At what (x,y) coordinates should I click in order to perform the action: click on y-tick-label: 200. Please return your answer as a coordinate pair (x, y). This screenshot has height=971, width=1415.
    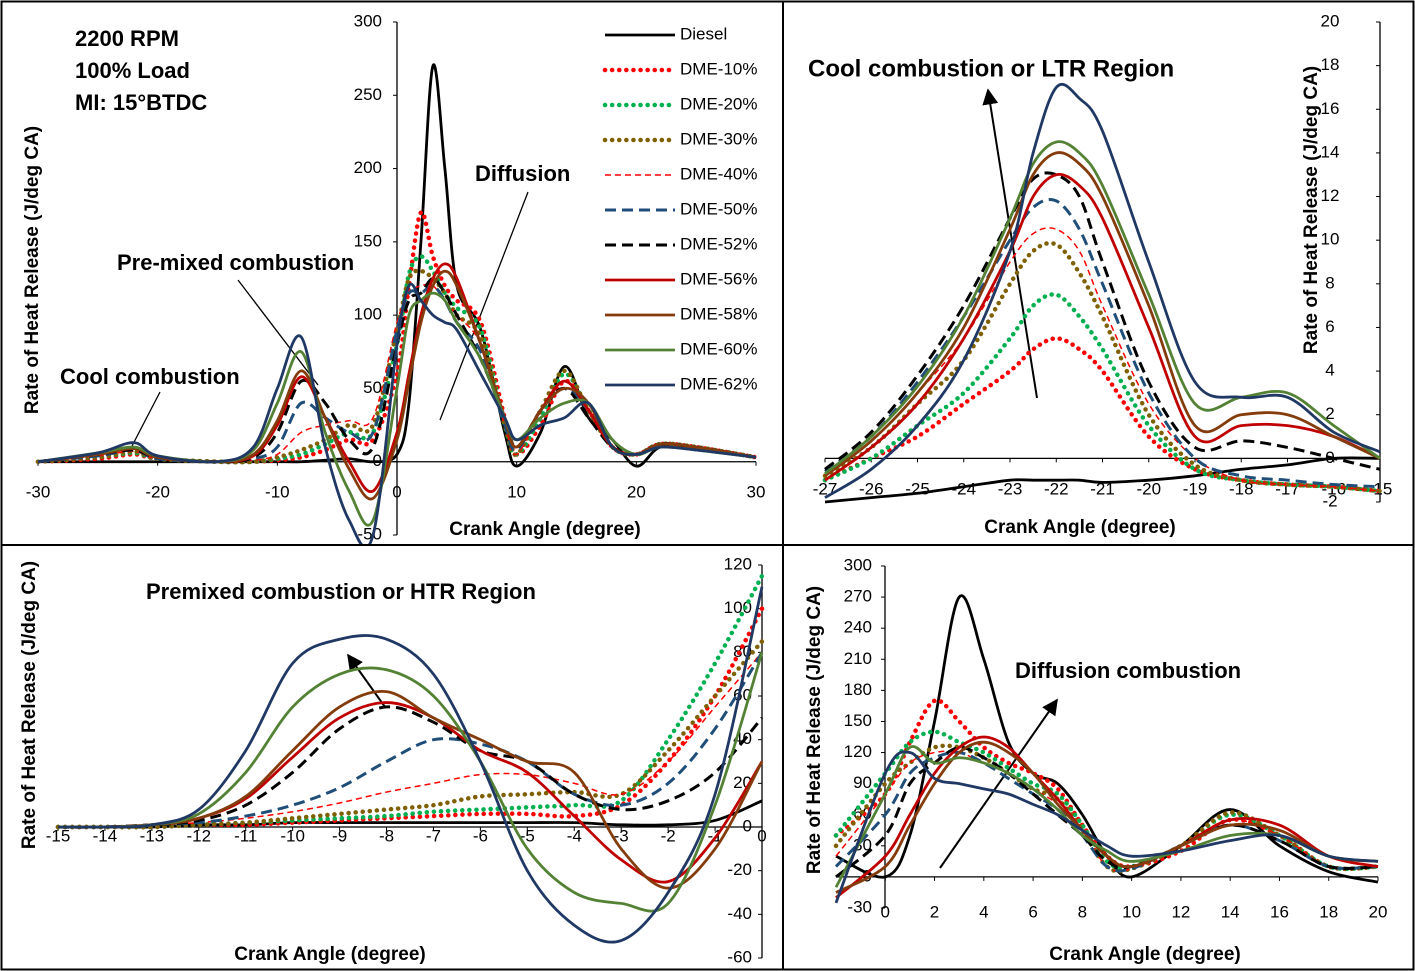
    Looking at the image, I should click on (368, 167).